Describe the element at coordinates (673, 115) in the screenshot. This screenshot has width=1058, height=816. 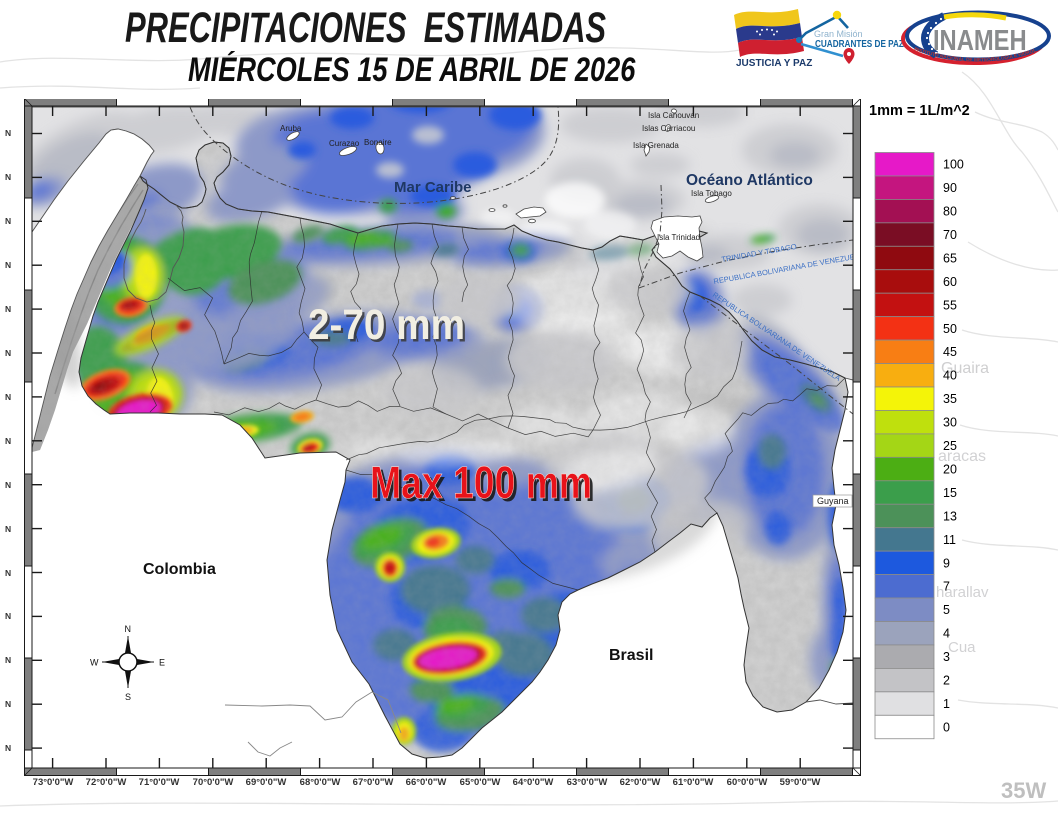
I see `svg-text: Isla Canouvan` at that location.